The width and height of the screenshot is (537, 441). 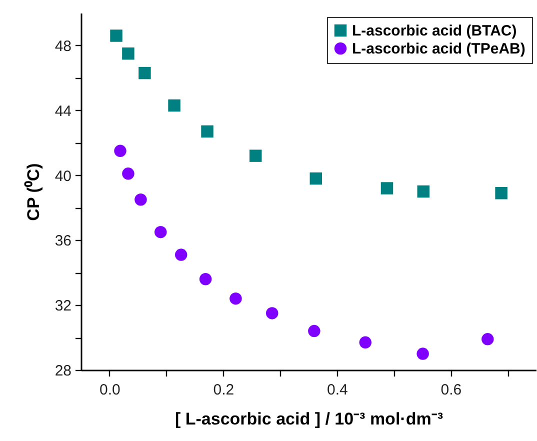 What do you see at coordinates (63, 371) in the screenshot?
I see `y-tick-label: 28` at bounding box center [63, 371].